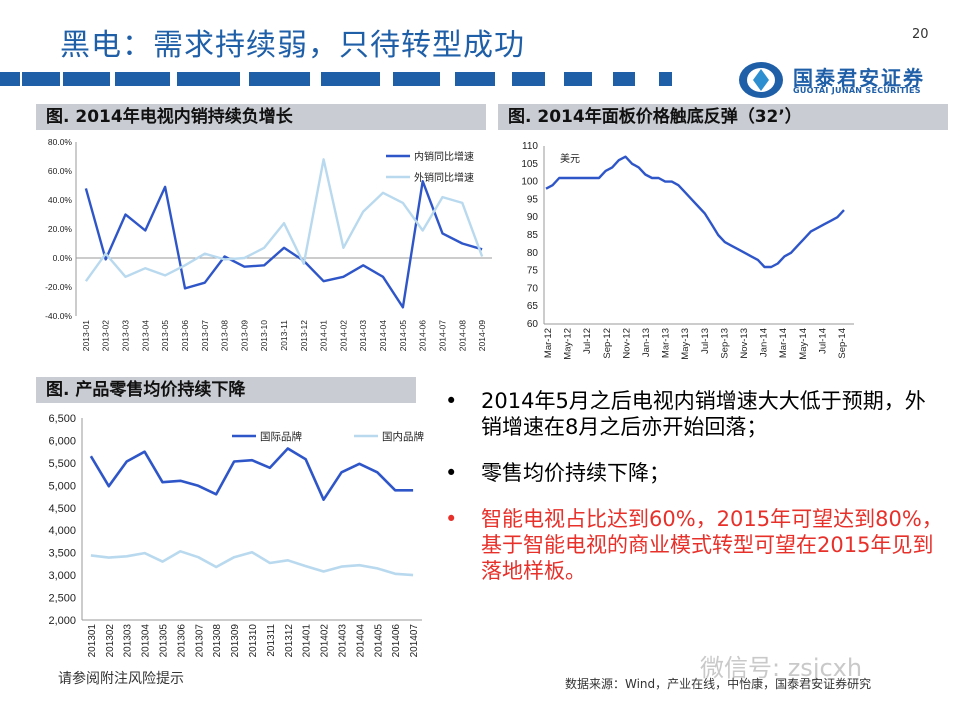 The height and width of the screenshot is (720, 960). What do you see at coordinates (859, 78) in the screenshot?
I see `logo-text-cn: 国泰君安证券` at bounding box center [859, 78].